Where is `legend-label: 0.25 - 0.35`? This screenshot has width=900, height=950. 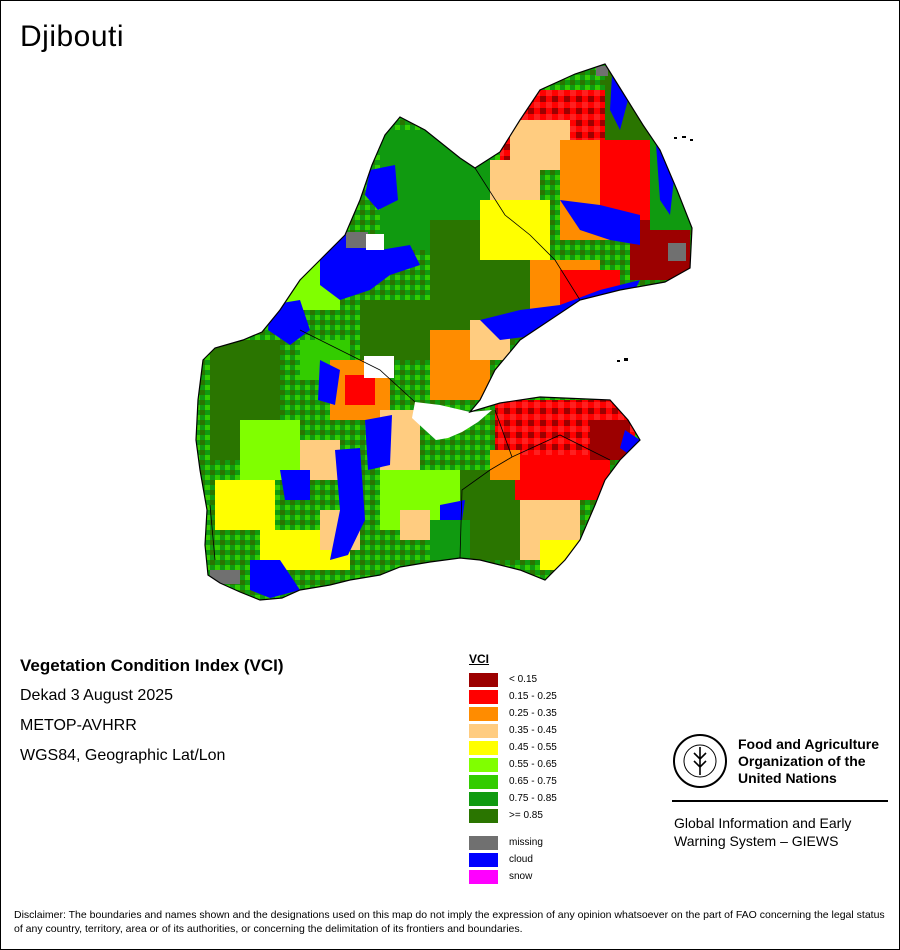
legend-label: 0.25 - 0.35 is located at coordinates (533, 713).